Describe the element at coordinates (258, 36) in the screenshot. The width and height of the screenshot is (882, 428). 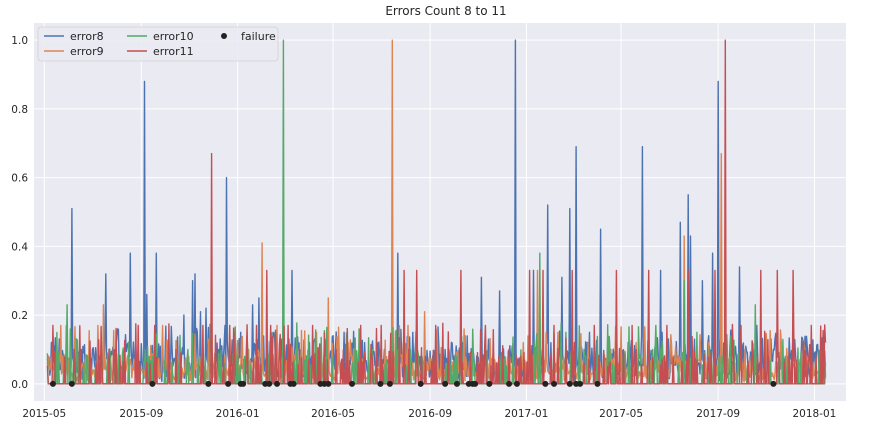
I see `legend-label-failure: failure` at that location.